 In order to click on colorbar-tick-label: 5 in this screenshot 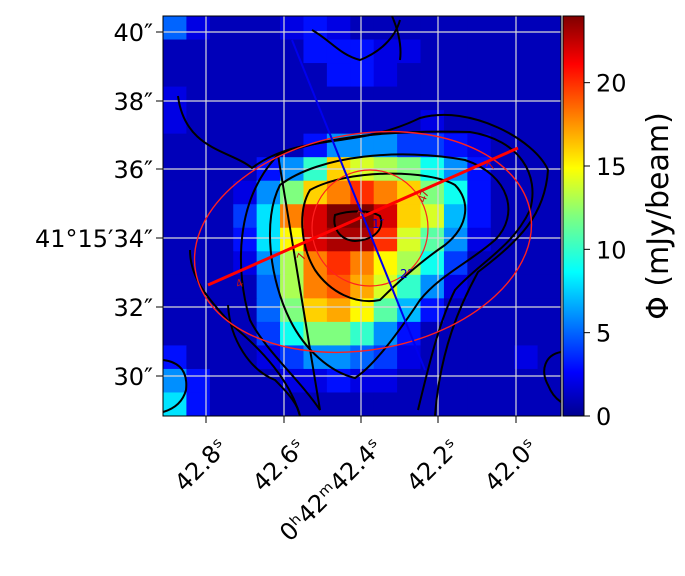, I will do `click(603, 334)`.